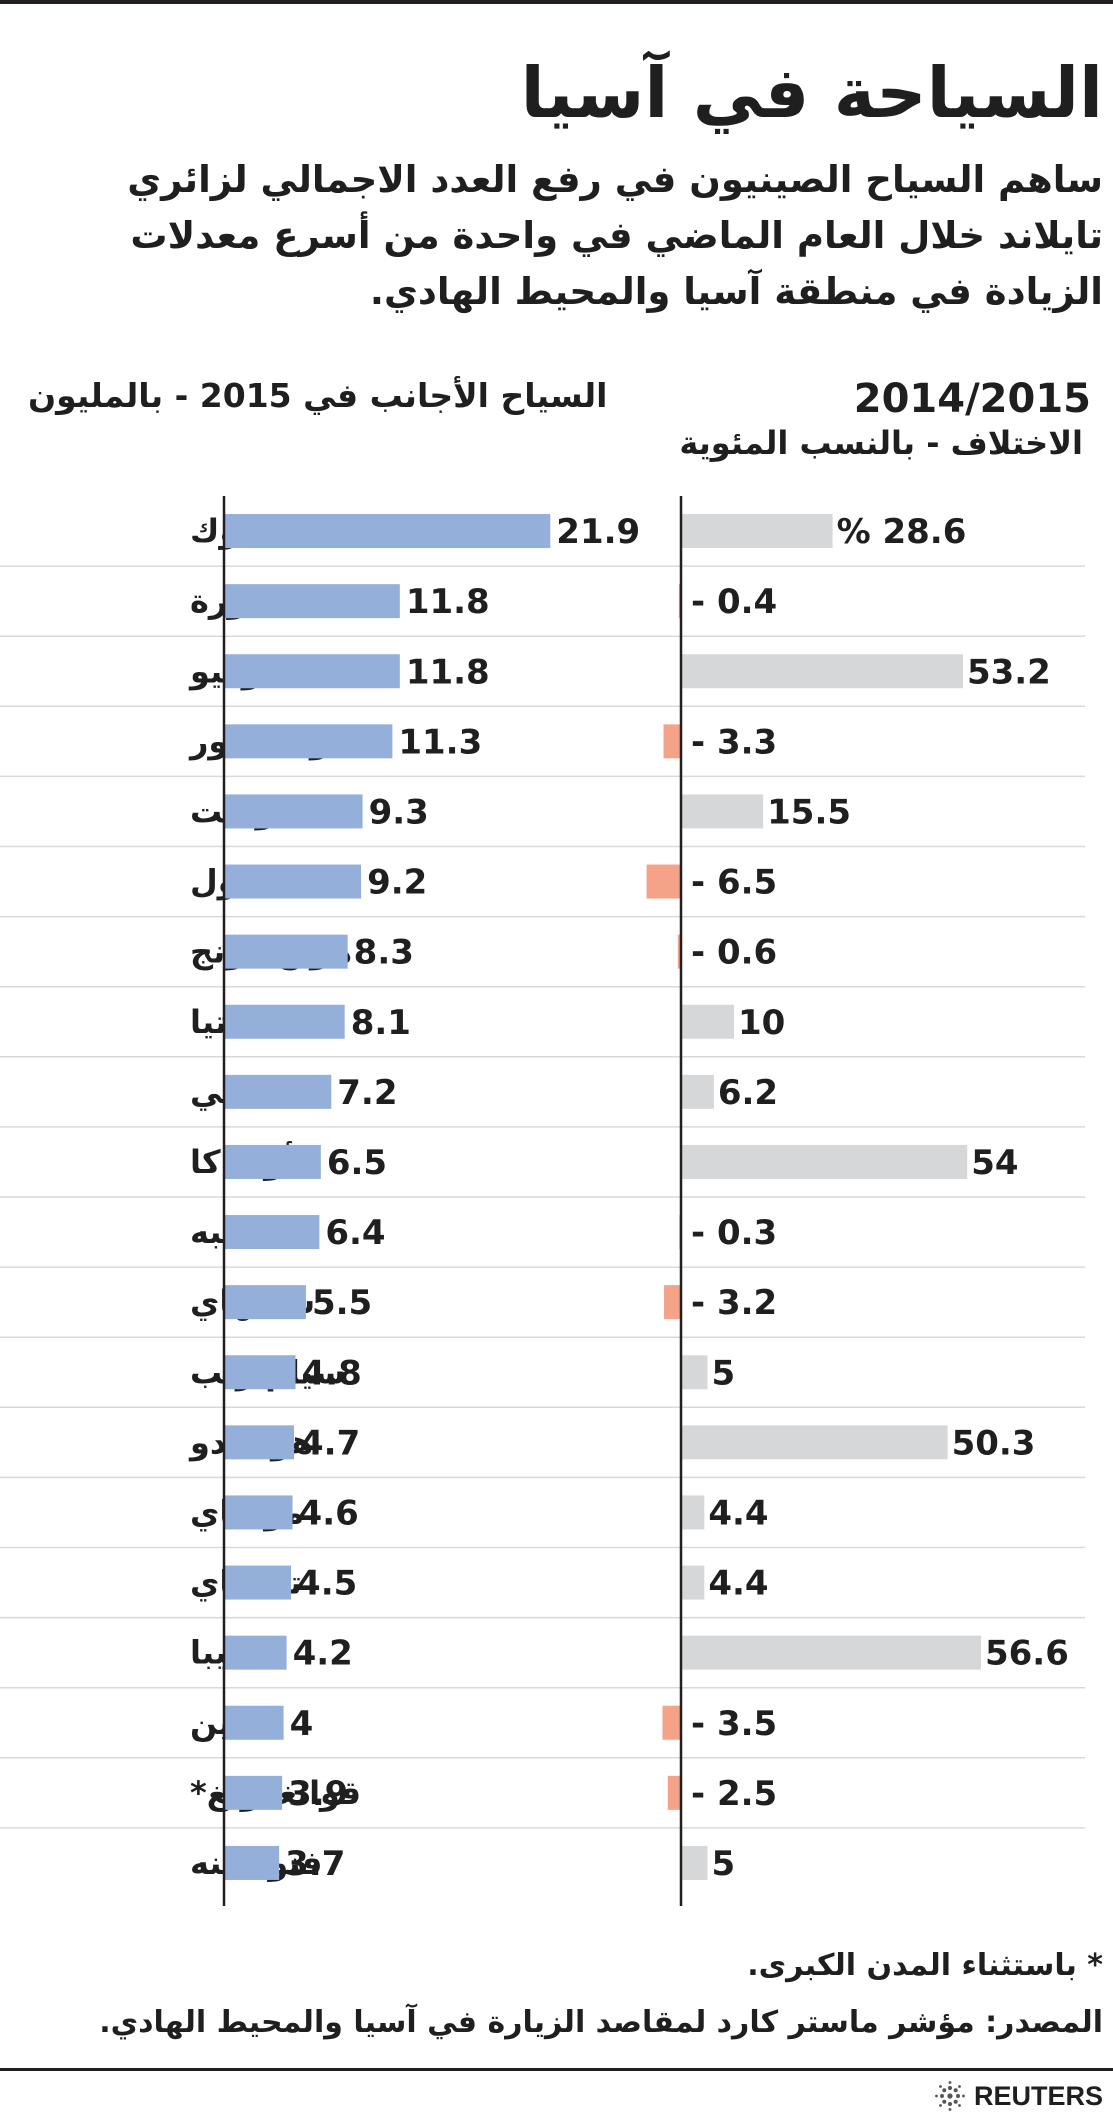  What do you see at coordinates (950, 2096) in the screenshot?
I see `reuters-logo-icon` at bounding box center [950, 2096].